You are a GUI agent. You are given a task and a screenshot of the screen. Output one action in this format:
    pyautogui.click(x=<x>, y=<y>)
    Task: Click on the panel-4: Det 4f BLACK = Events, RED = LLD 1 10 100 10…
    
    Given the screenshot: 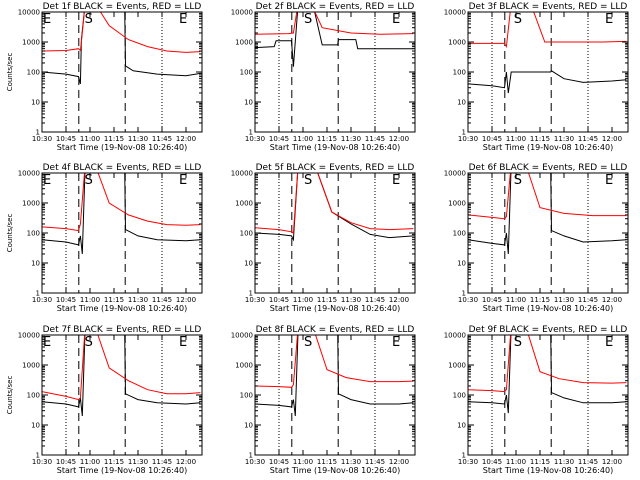 What is the action you would take?
    pyautogui.click(x=104, y=238)
    